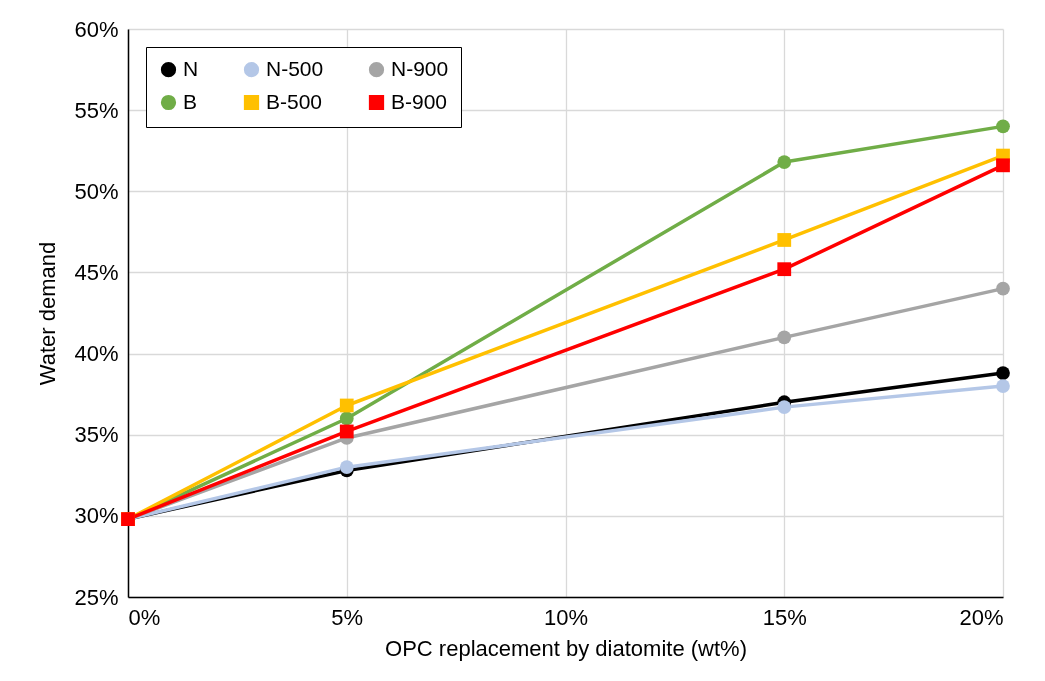 The height and width of the screenshot is (681, 1045). Describe the element at coordinates (419, 101) in the screenshot. I see `legend-label: B-900` at that location.